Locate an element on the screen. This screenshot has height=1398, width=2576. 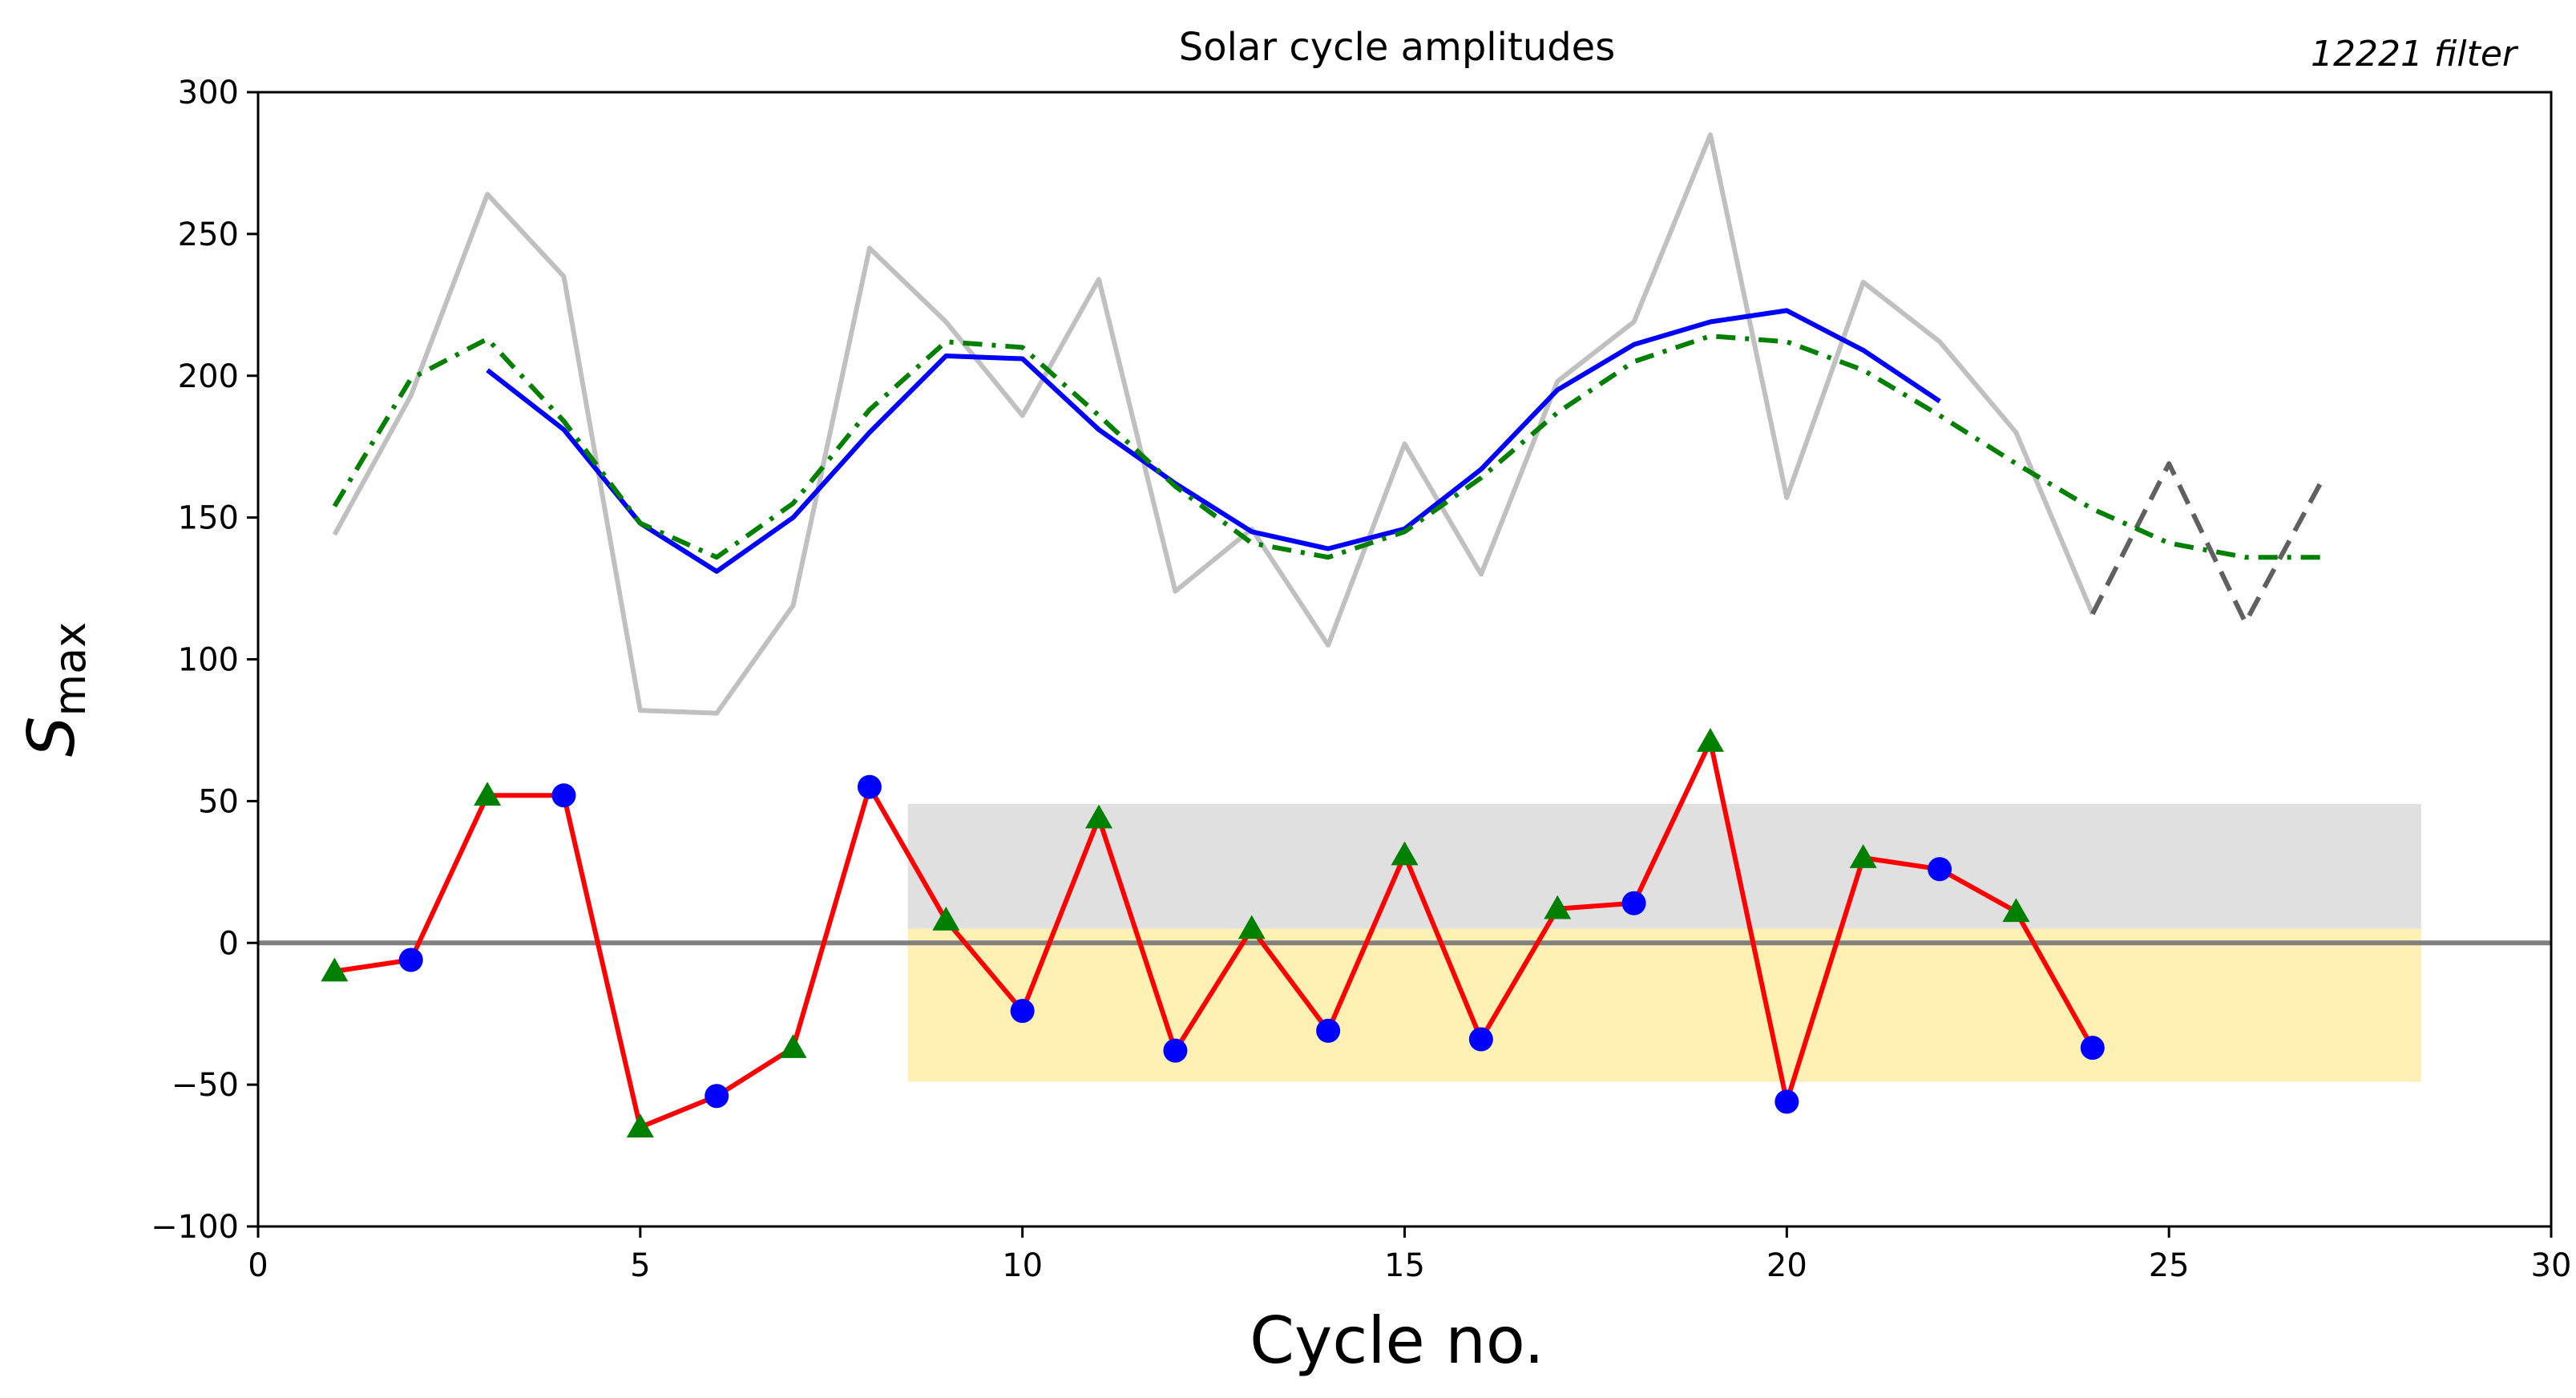
x-tick-label: 0 is located at coordinates (258, 1265).